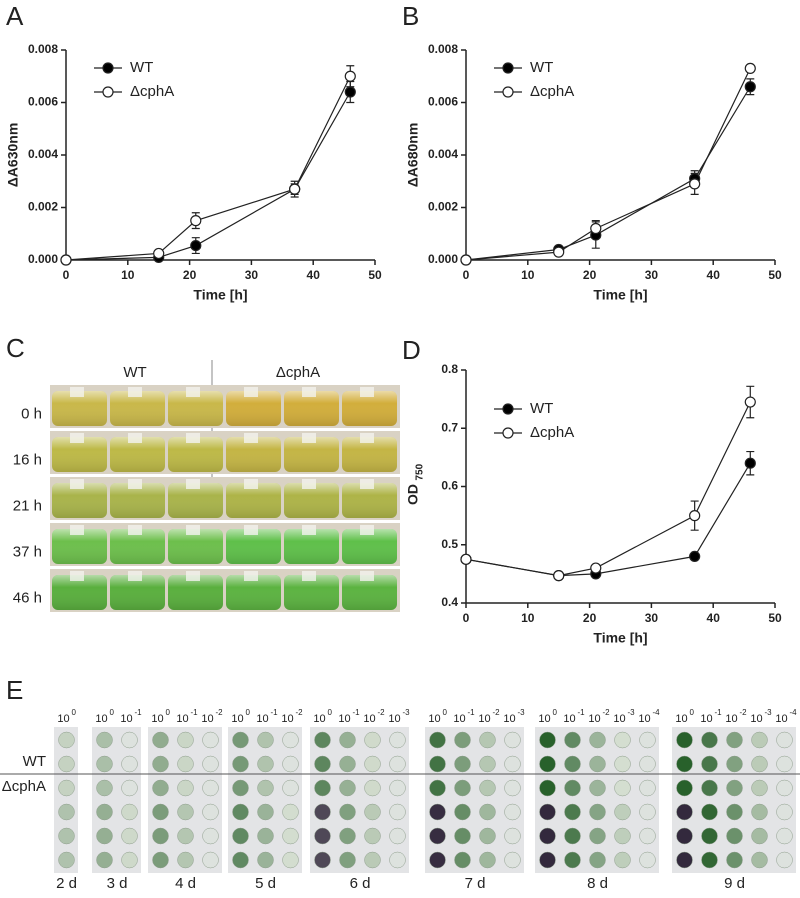 This screenshot has width=800, height=898. Describe the element at coordinates (443, 49) in the screenshot. I see `y-tick-label: 0.008` at that location.